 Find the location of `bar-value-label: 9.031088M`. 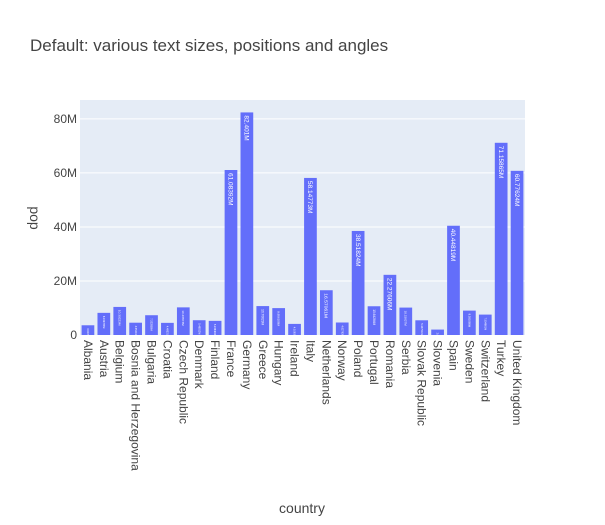

bar-value-label: 9.031088M is located at coordinates (469, 321).